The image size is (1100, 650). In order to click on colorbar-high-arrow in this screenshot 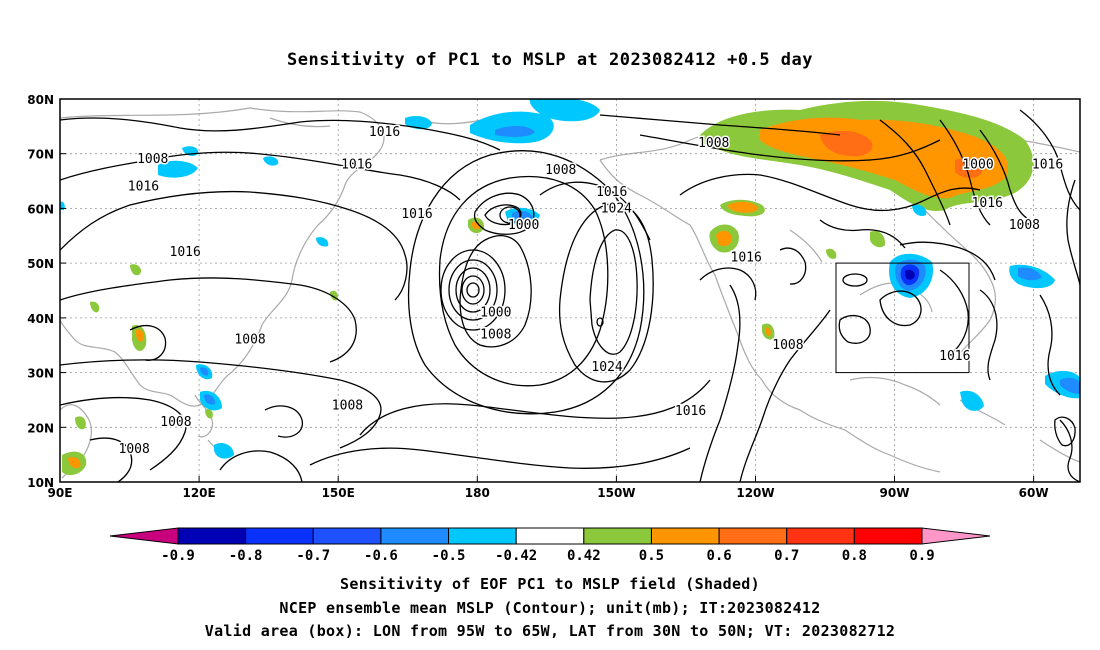, I will do `click(956, 536)`.